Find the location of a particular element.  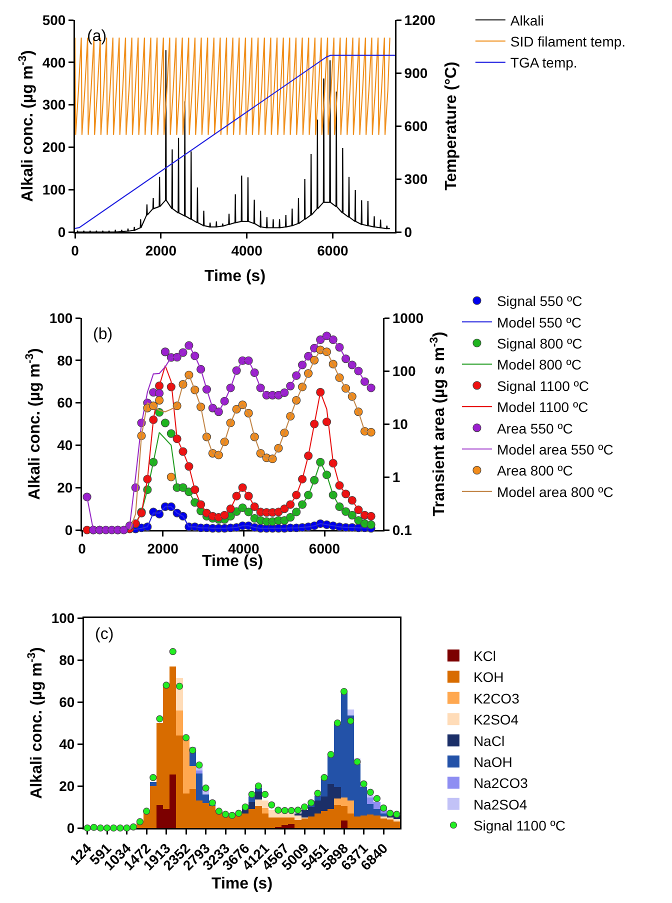

legend-label: Alkali is located at coordinates (527, 20).